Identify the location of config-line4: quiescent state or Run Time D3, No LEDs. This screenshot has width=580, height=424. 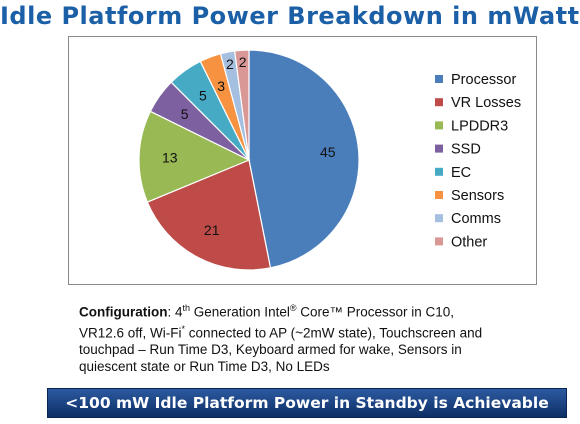
(204, 366).